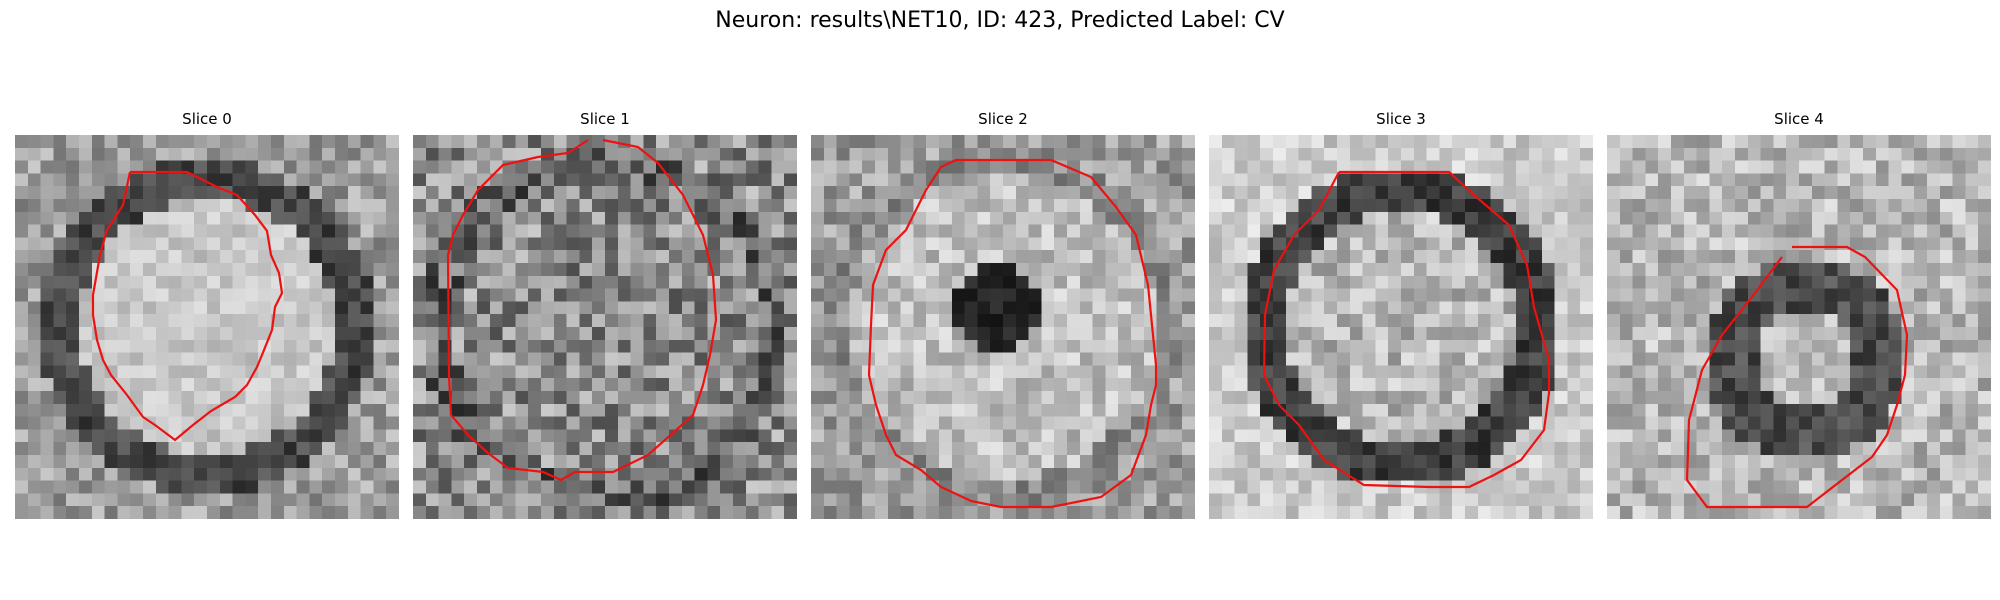 This screenshot has width=2000, height=600. I want to click on slice-2-image, so click(1003, 327).